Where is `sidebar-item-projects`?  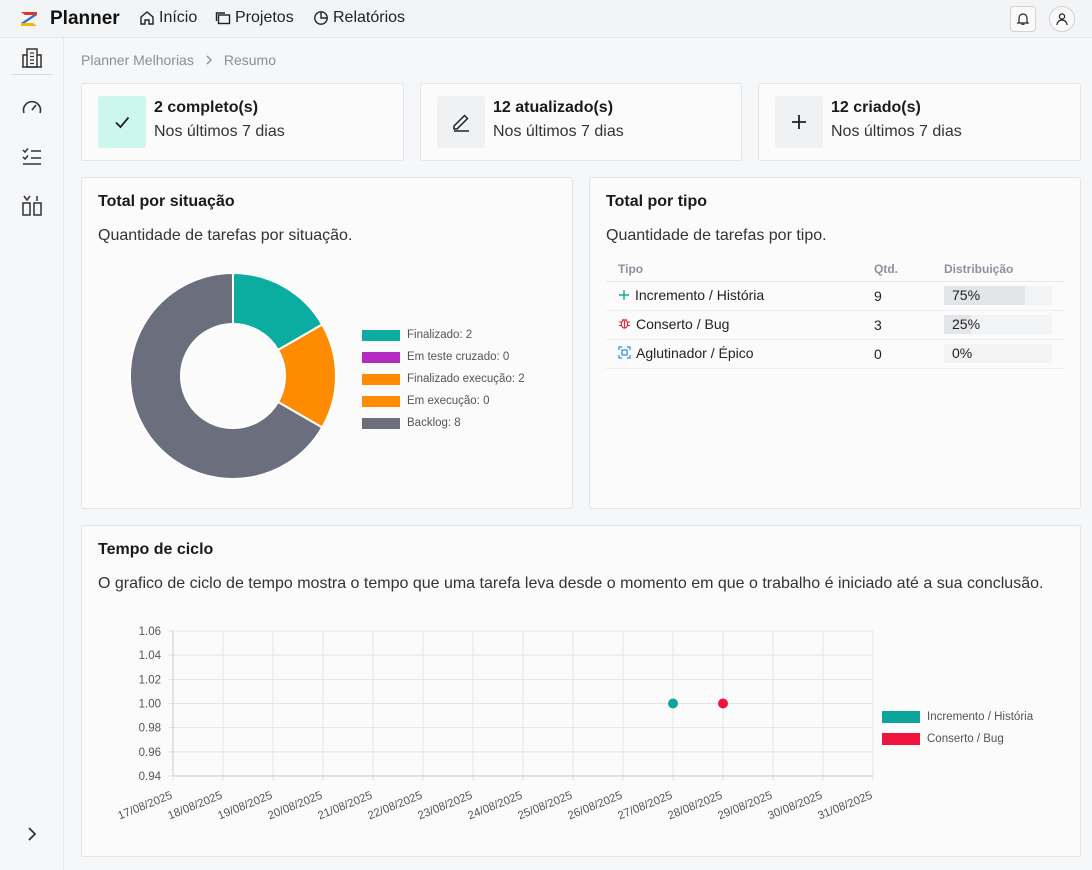
sidebar-item-projects is located at coordinates (32, 58).